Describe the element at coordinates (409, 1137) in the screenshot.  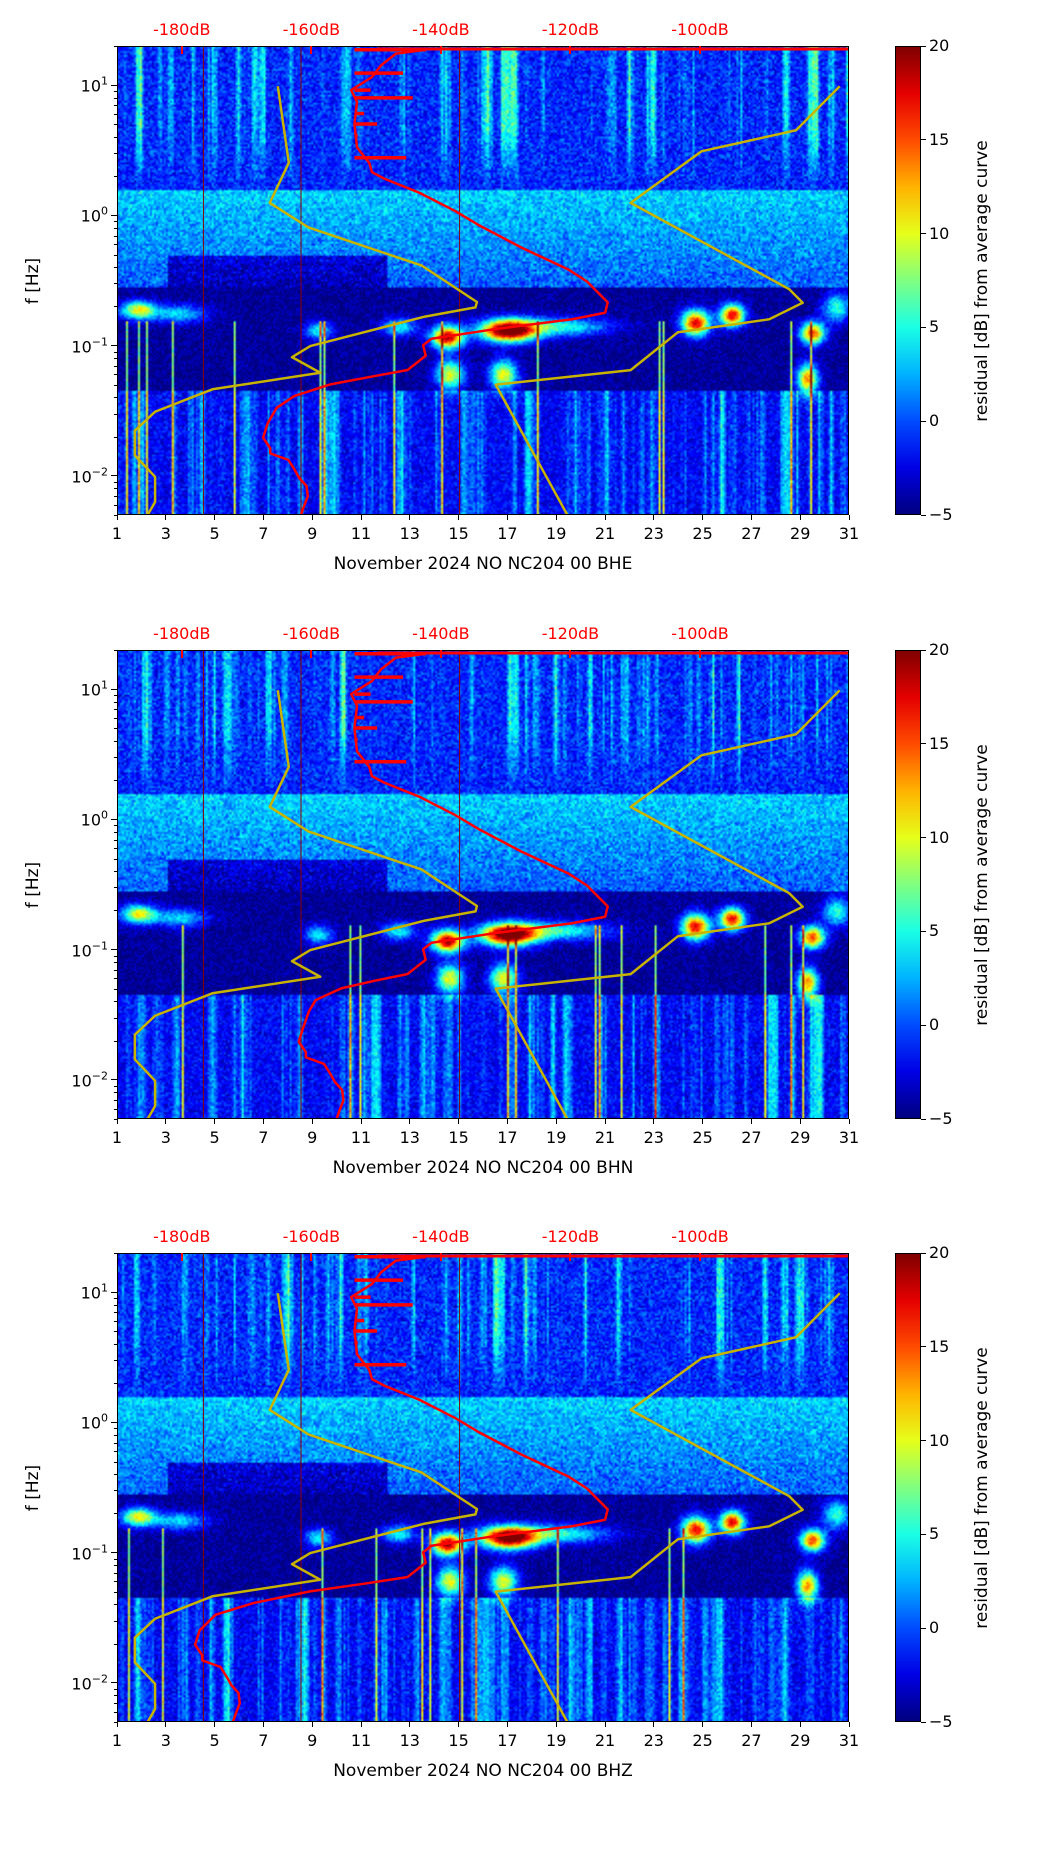
I see `x-tick-label: 13` at that location.